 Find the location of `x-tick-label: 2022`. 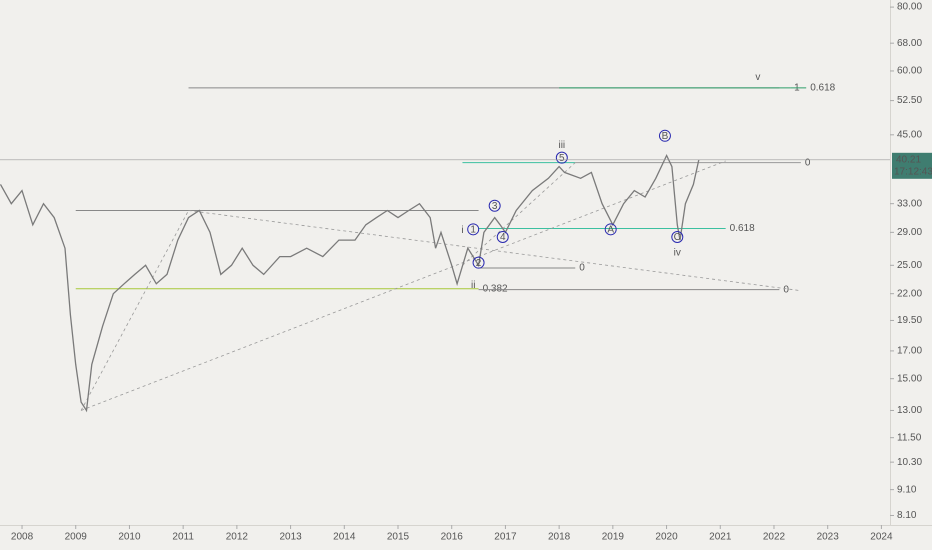

x-tick-label: 2022 is located at coordinates (774, 537).